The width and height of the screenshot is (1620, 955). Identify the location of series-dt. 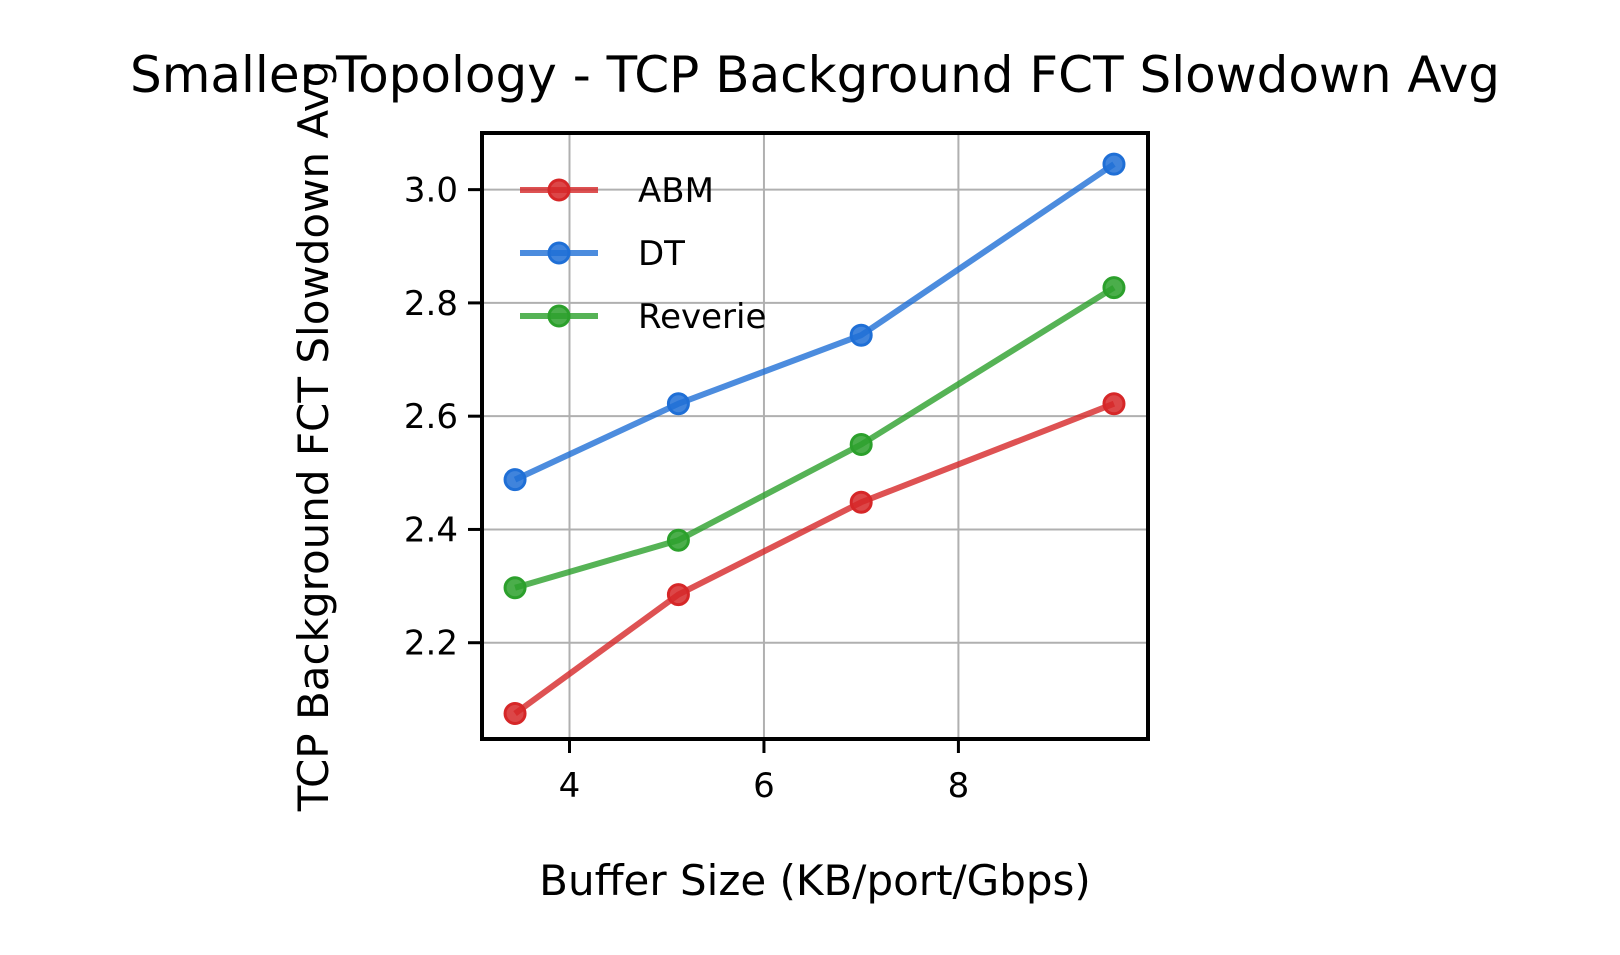
(814, 322).